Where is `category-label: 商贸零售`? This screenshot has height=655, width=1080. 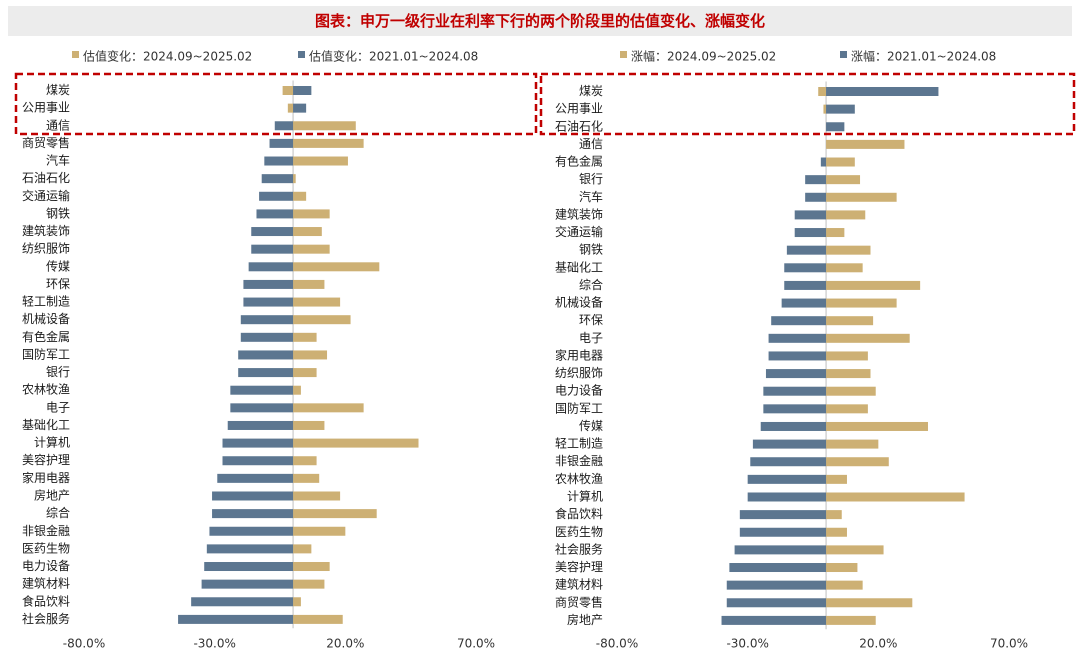
category-label: 商贸零售 is located at coordinates (579, 601).